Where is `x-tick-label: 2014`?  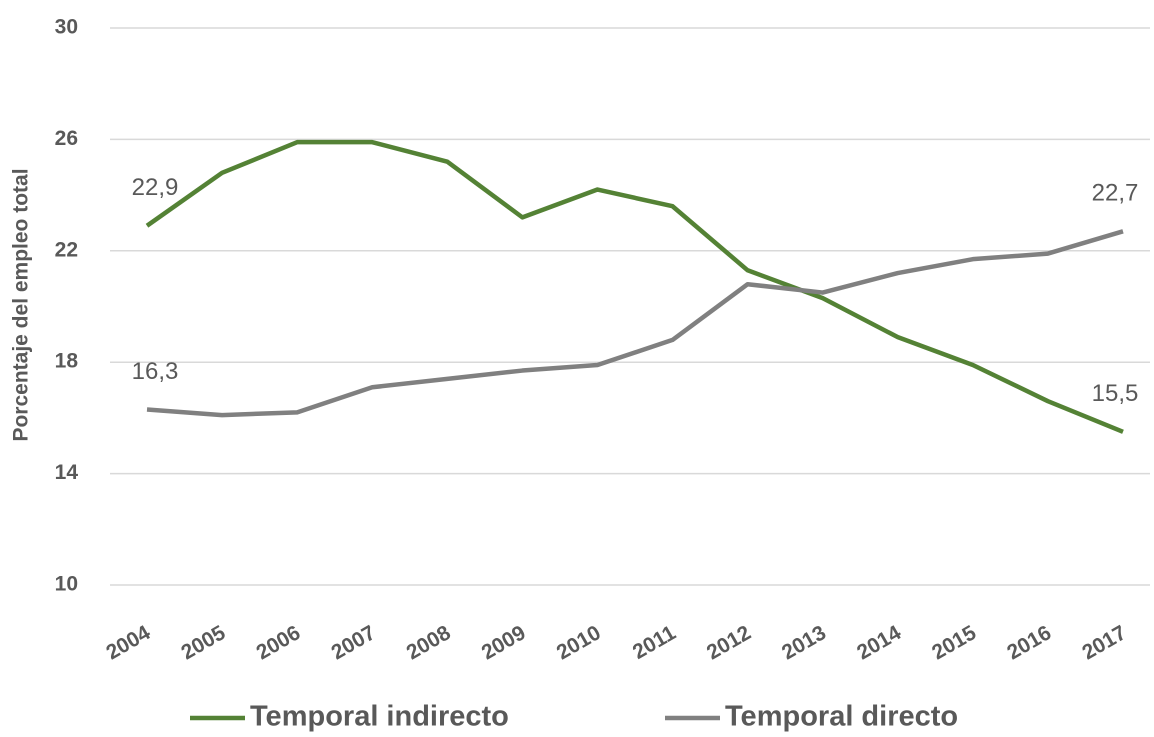 x-tick-label: 2014 is located at coordinates (879, 642).